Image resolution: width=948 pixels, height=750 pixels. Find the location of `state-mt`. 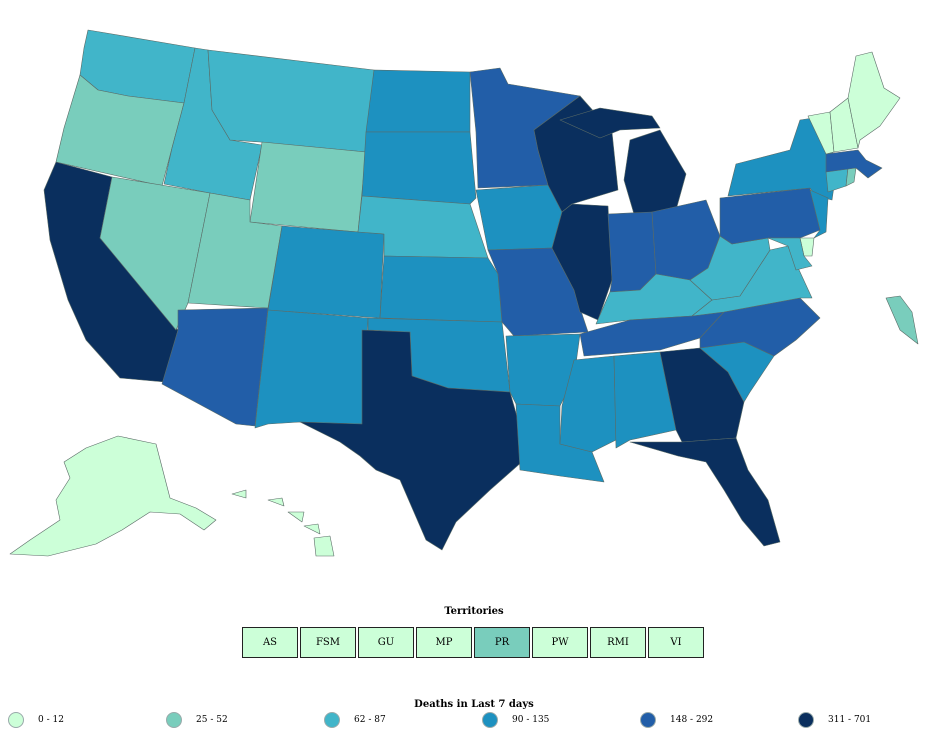

state-mt is located at coordinates (291, 101).